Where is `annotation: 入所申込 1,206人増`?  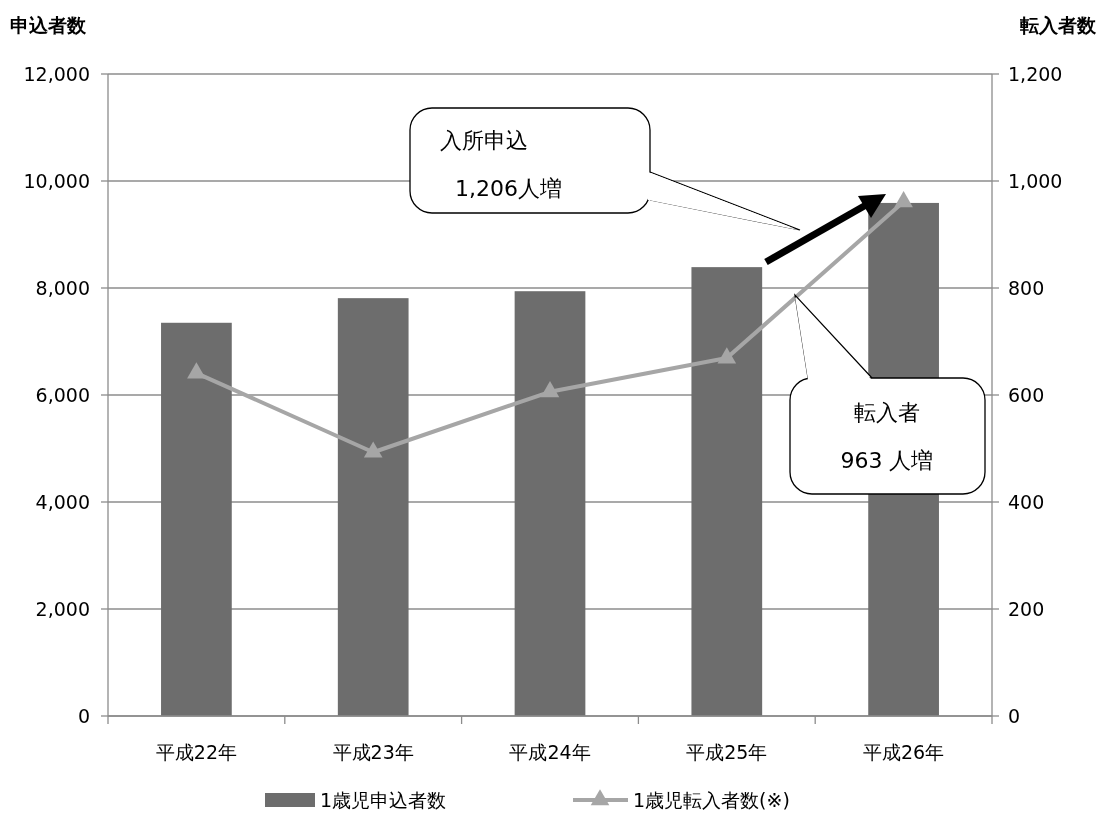
annotation: 入所申込 1,206人増 is located at coordinates (501, 164).